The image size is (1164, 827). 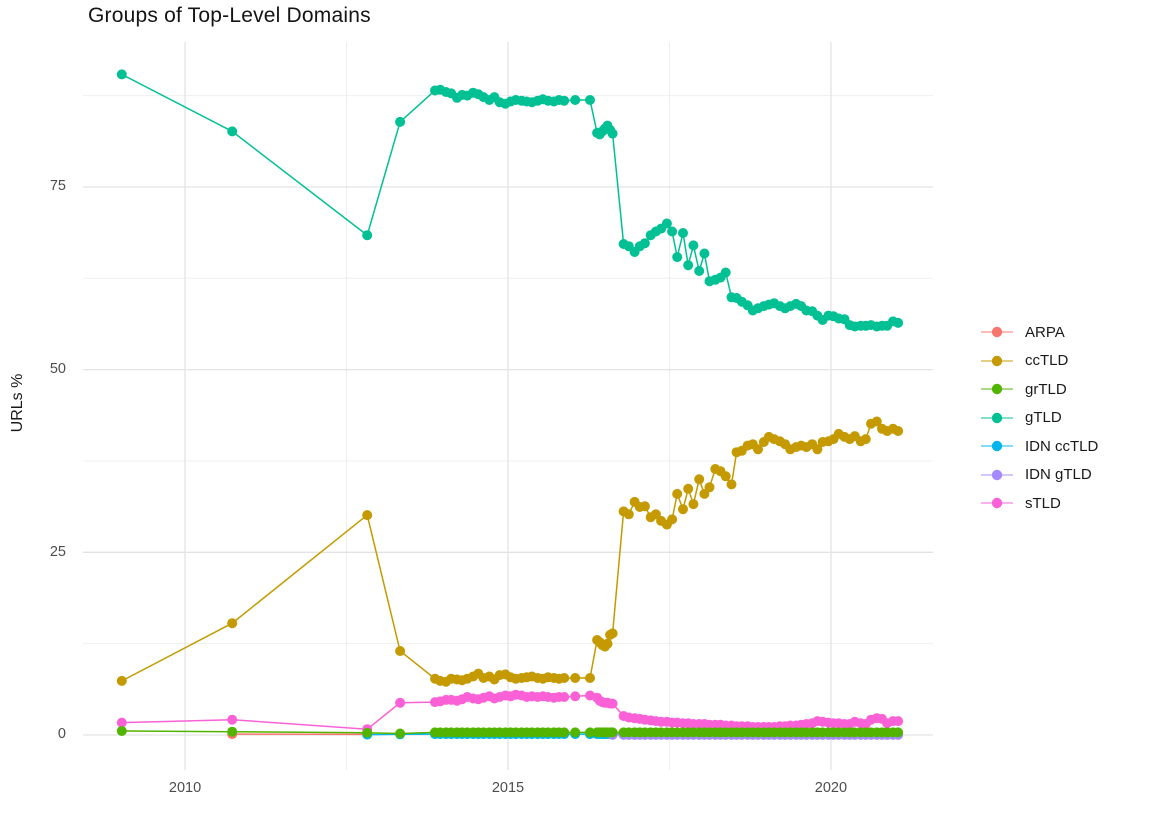 I want to click on series-ARPA, so click(x=300, y=734).